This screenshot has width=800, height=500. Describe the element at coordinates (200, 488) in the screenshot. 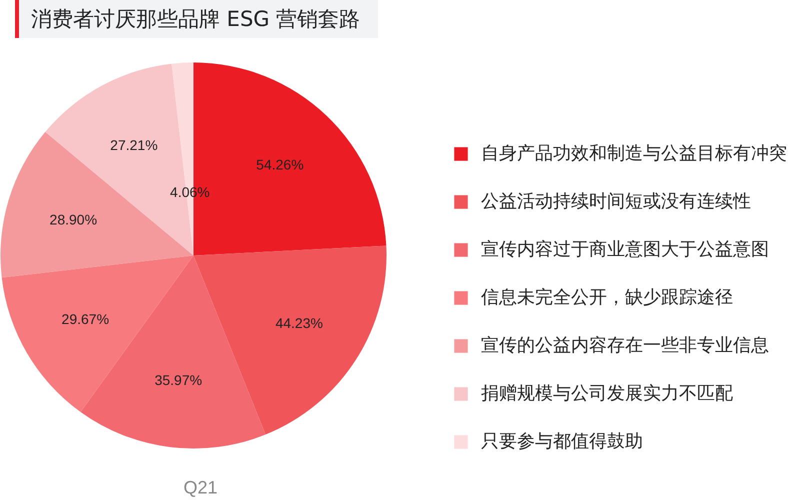

I see `text: Q21` at that location.